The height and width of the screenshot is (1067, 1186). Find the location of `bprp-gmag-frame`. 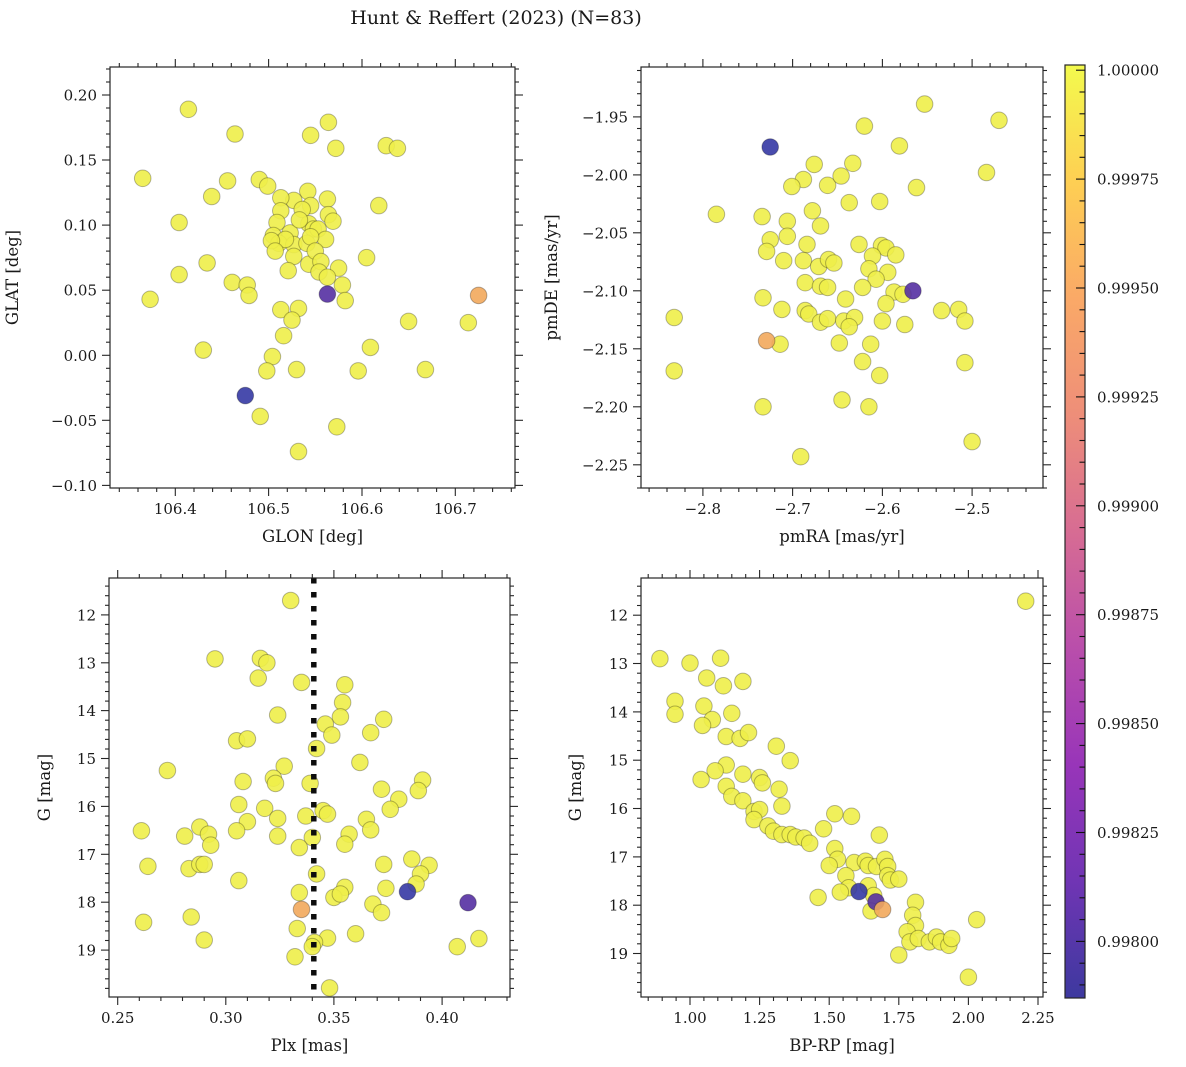

bprp-gmag-frame is located at coordinates (842, 787).